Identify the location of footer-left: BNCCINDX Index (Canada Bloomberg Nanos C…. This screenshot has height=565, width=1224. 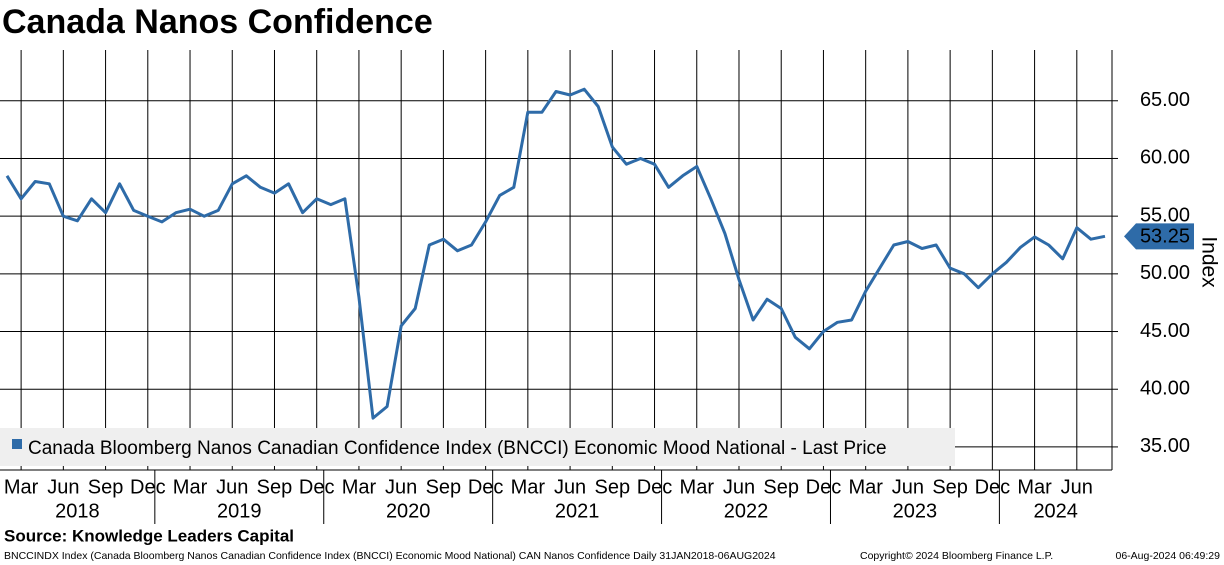
(390, 556).